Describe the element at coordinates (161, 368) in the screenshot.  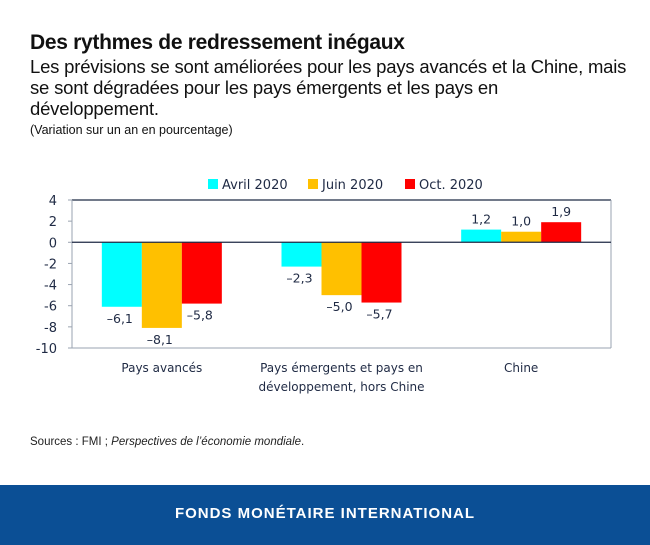
I see `category-label: Pays avancés` at that location.